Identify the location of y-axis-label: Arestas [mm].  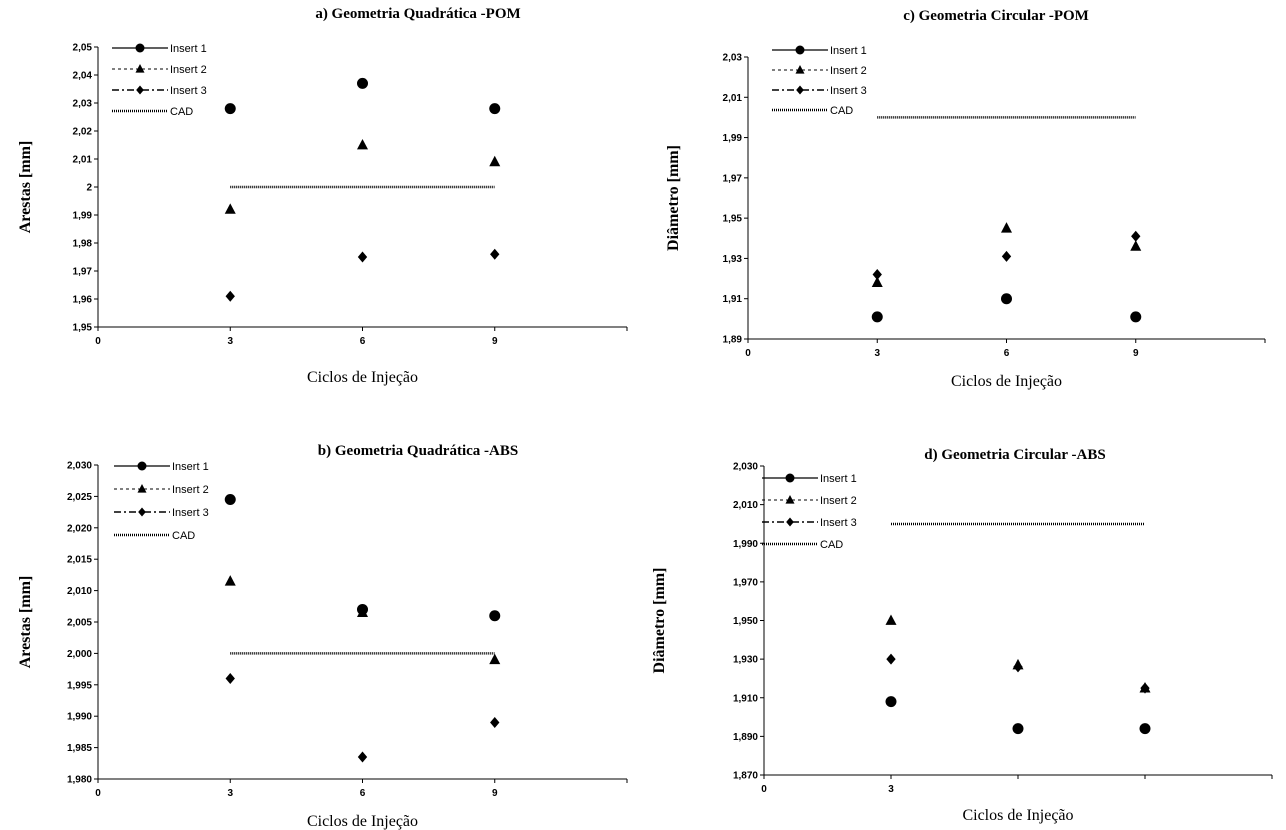
(25, 187).